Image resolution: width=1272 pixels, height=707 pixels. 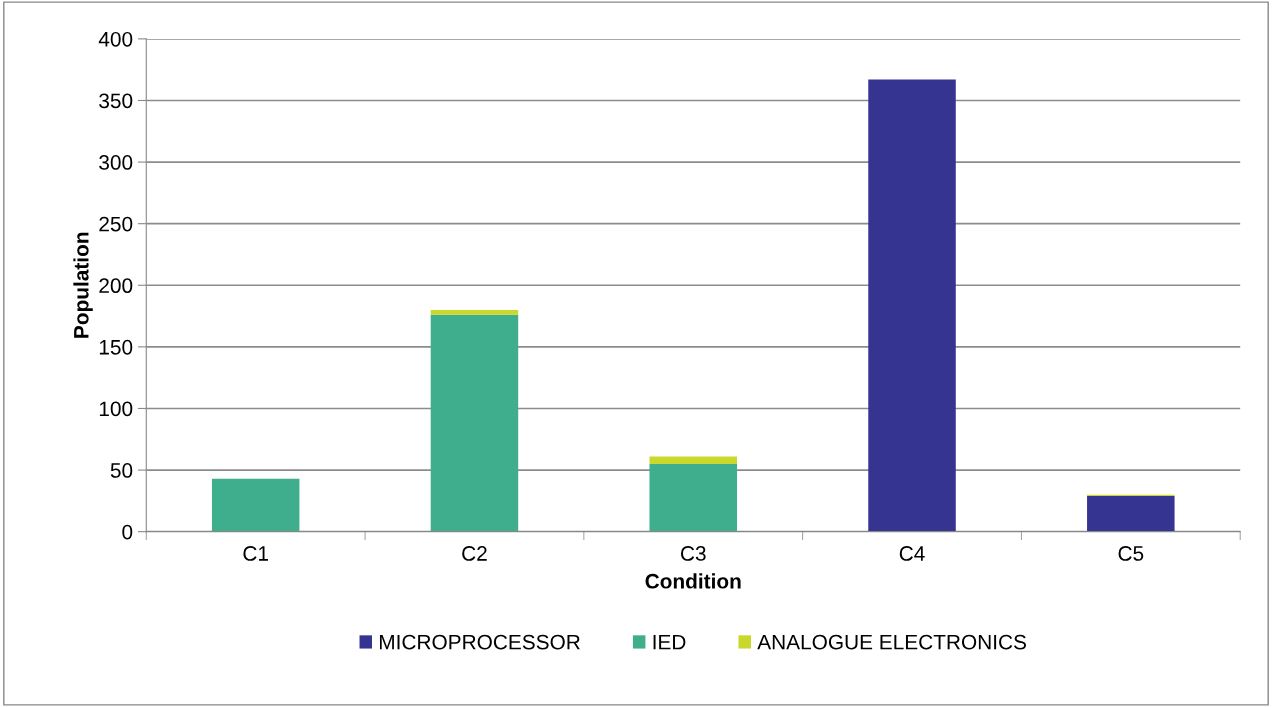 I want to click on y-tick-label: 250, so click(x=116, y=224).